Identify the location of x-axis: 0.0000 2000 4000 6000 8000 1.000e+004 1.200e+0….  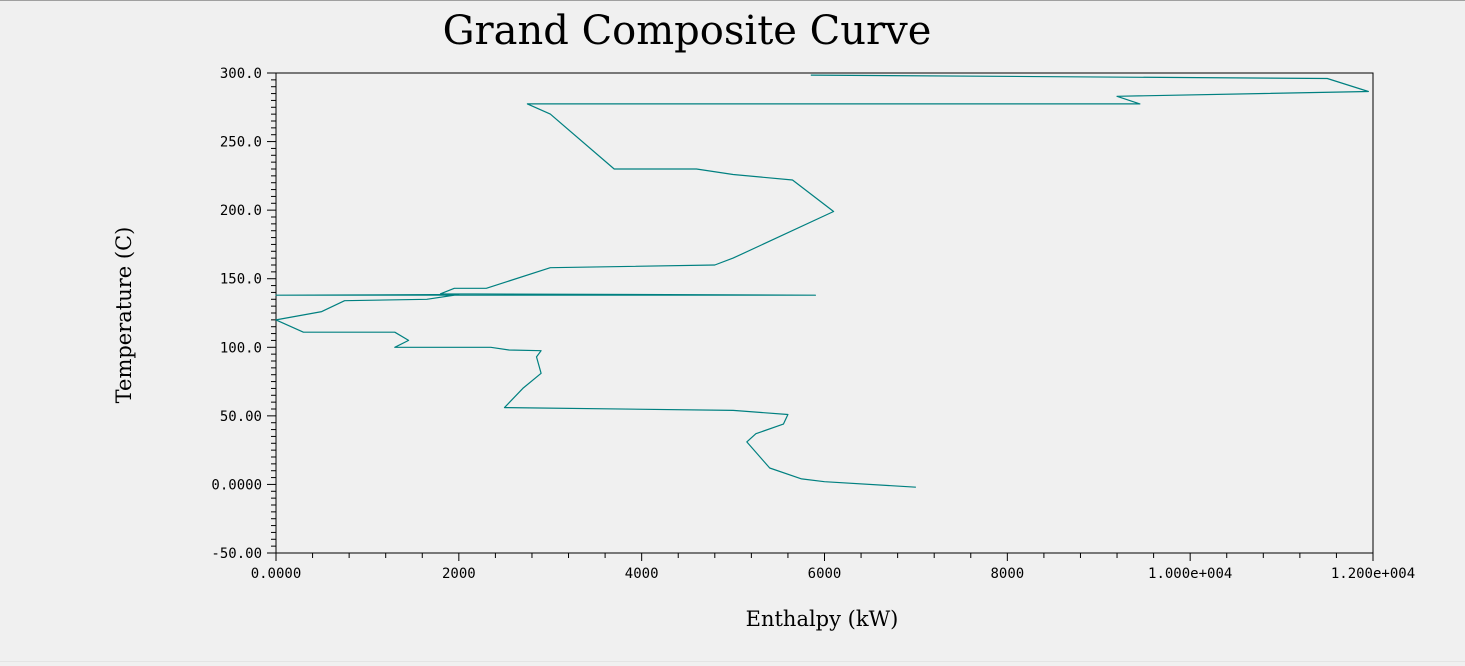
(833, 567).